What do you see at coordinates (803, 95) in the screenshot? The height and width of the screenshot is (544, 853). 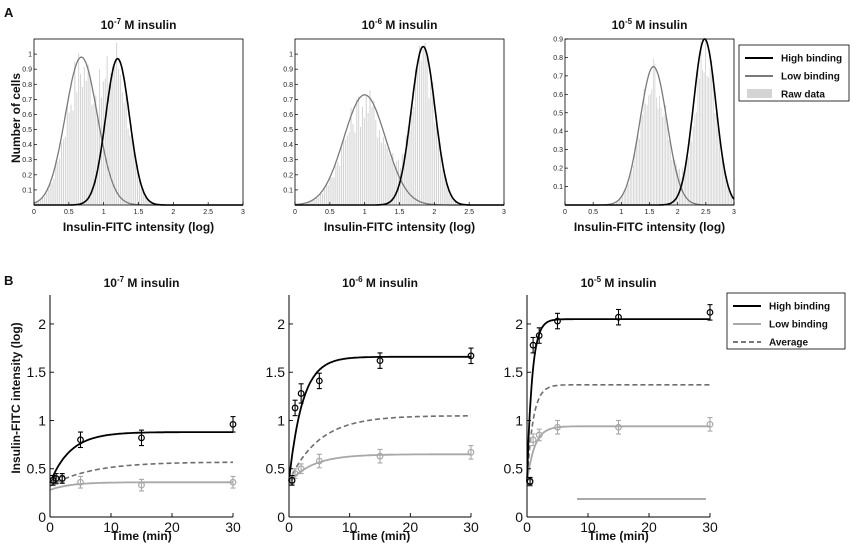 I see `legend-label: Raw data` at bounding box center [803, 95].